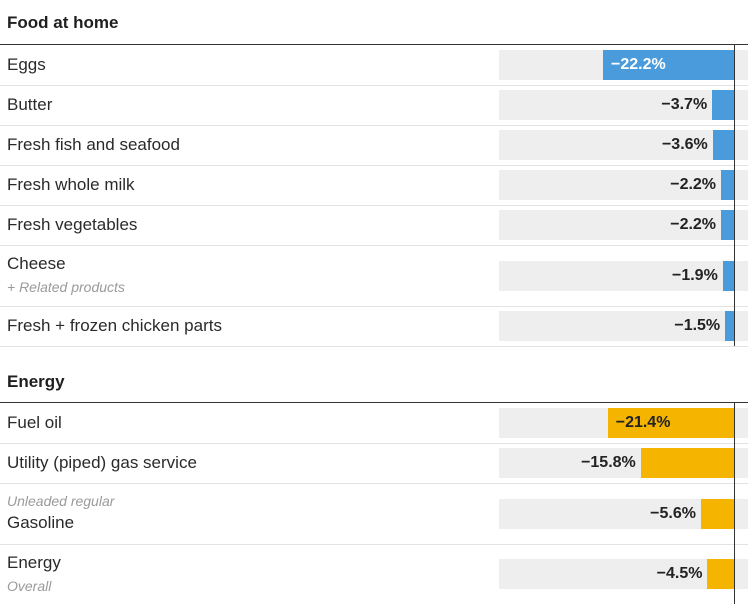 The width and height of the screenshot is (748, 604). I want to click on row-label: Fresh whole milk, so click(71, 184).